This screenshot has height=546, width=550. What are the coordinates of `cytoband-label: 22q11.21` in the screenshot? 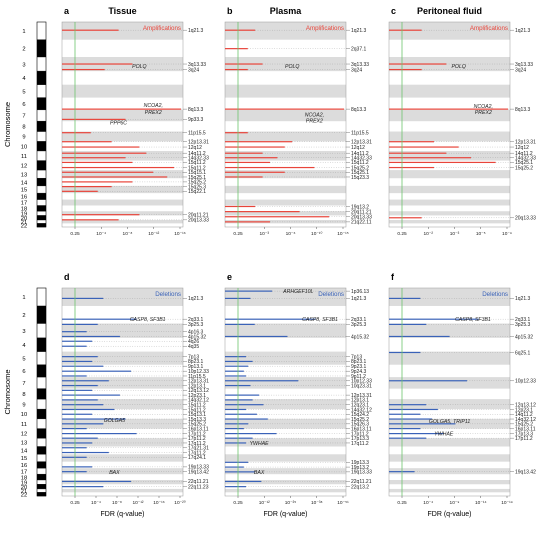 It's located at (361, 482).